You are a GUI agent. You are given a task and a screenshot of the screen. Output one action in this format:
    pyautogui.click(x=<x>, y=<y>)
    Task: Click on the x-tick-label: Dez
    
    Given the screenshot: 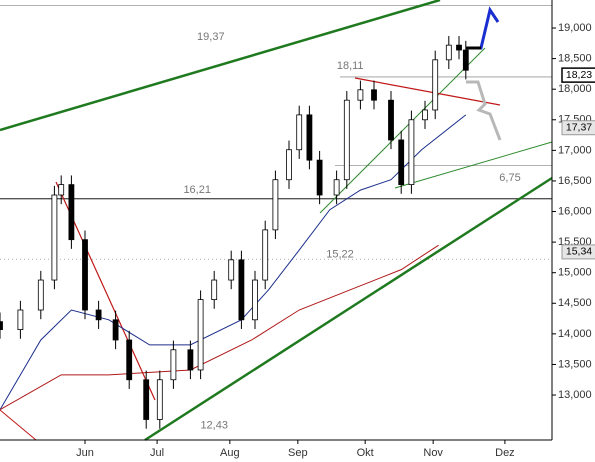 What is the action you would take?
    pyautogui.click(x=505, y=453)
    